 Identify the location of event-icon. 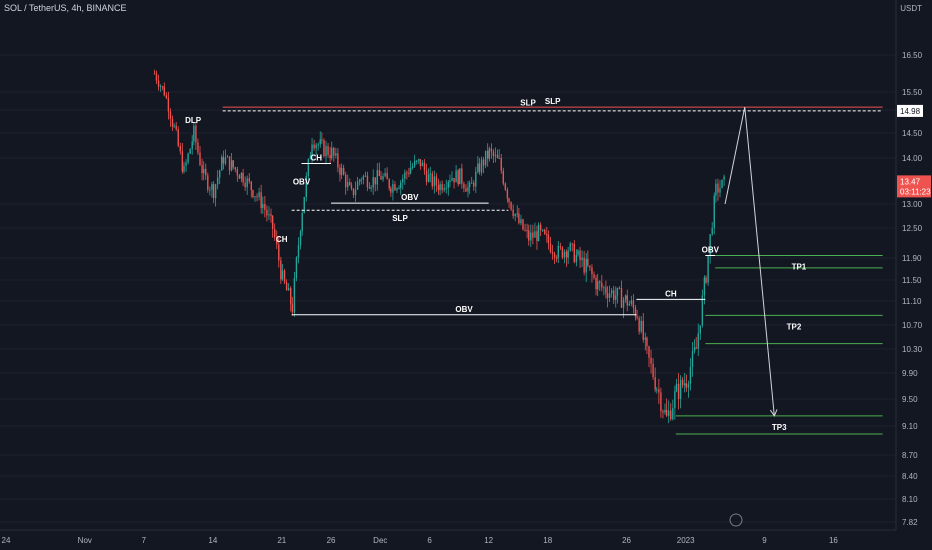
(736, 520).